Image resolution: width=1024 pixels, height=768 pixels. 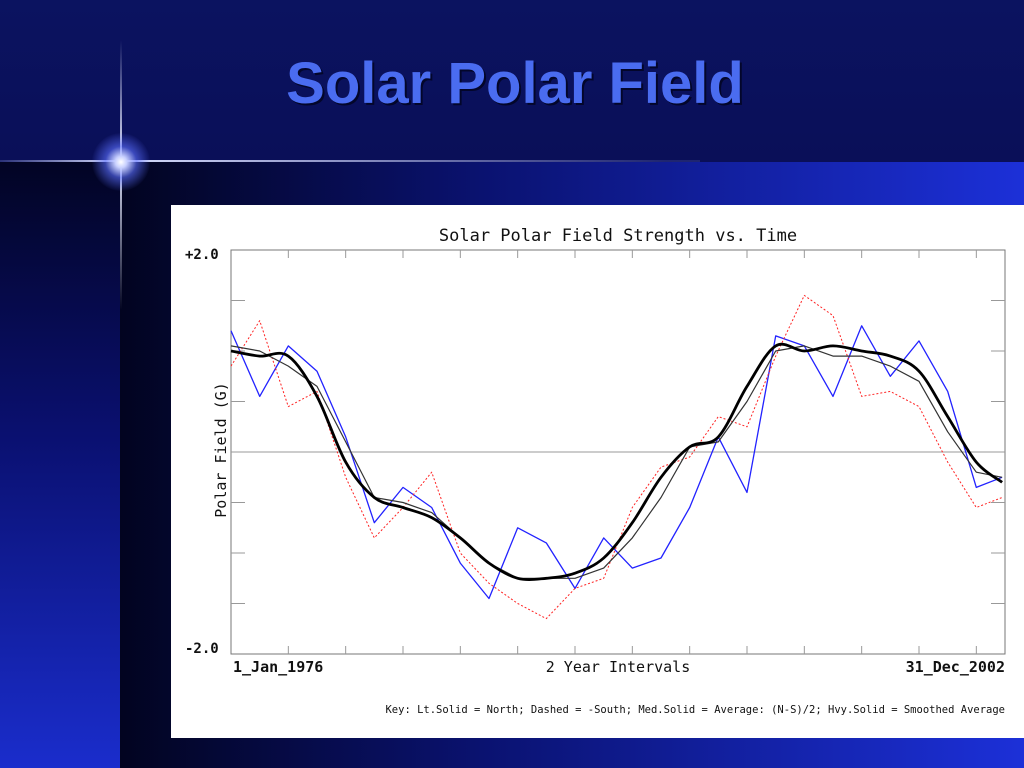 I want to click on x-start-label: 1_Jan_1976, so click(x=278, y=667).